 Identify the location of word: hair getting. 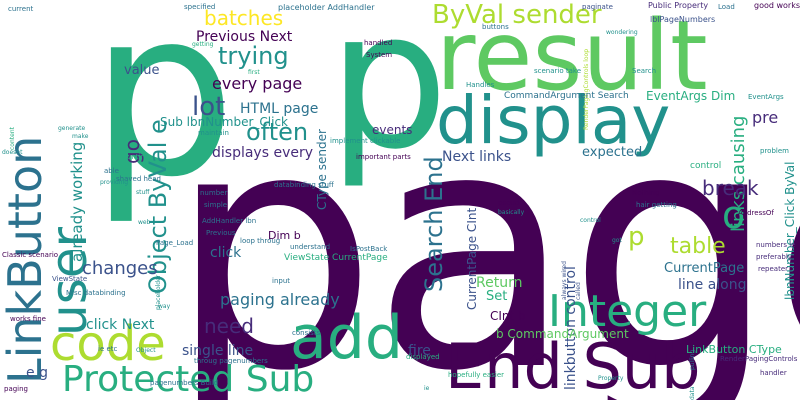
(656, 205).